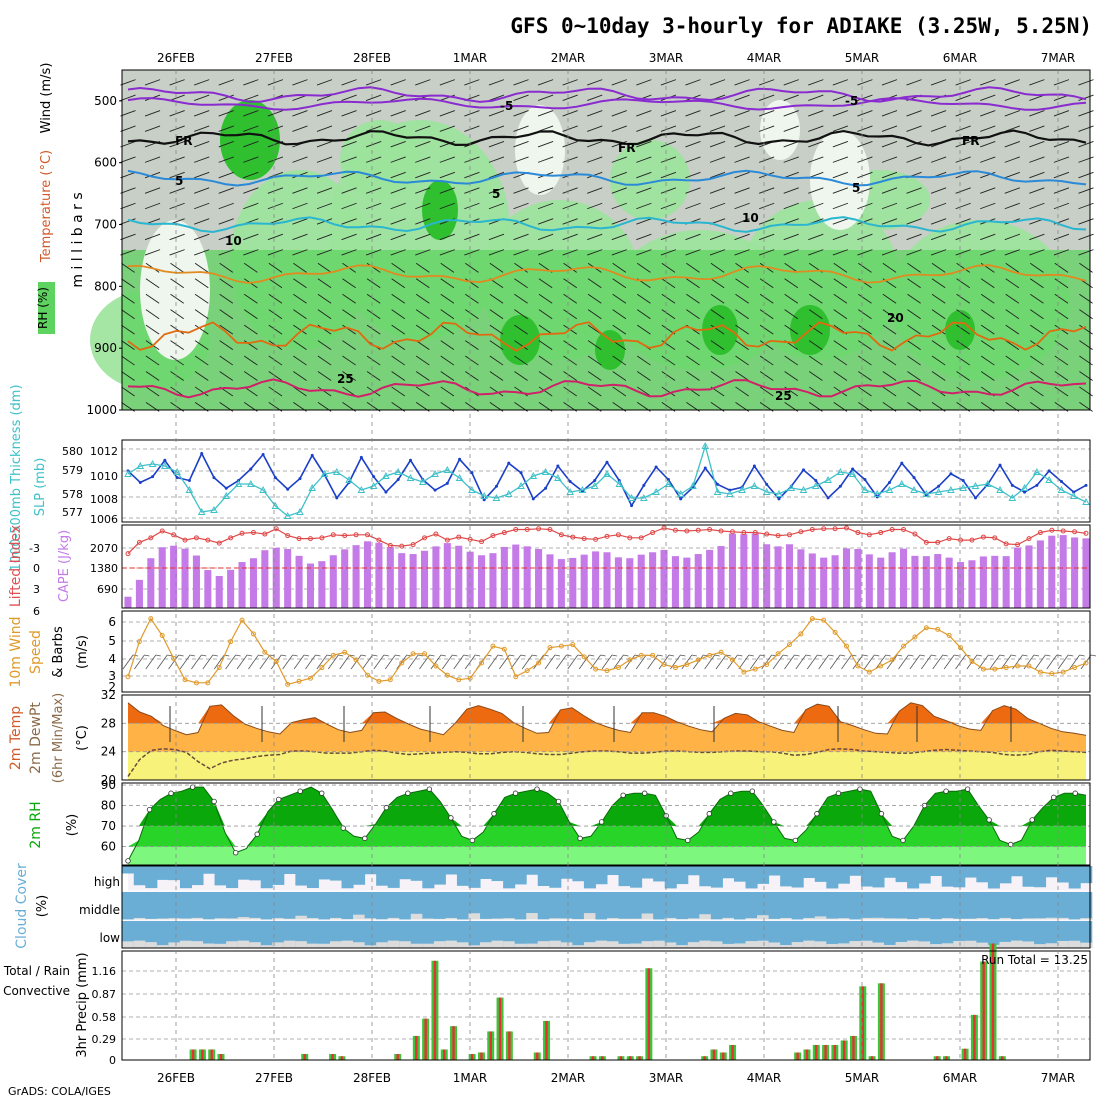 Image resolution: width=1100 pixels, height=1100 pixels. I want to click on rh-point, so click(235, 853).